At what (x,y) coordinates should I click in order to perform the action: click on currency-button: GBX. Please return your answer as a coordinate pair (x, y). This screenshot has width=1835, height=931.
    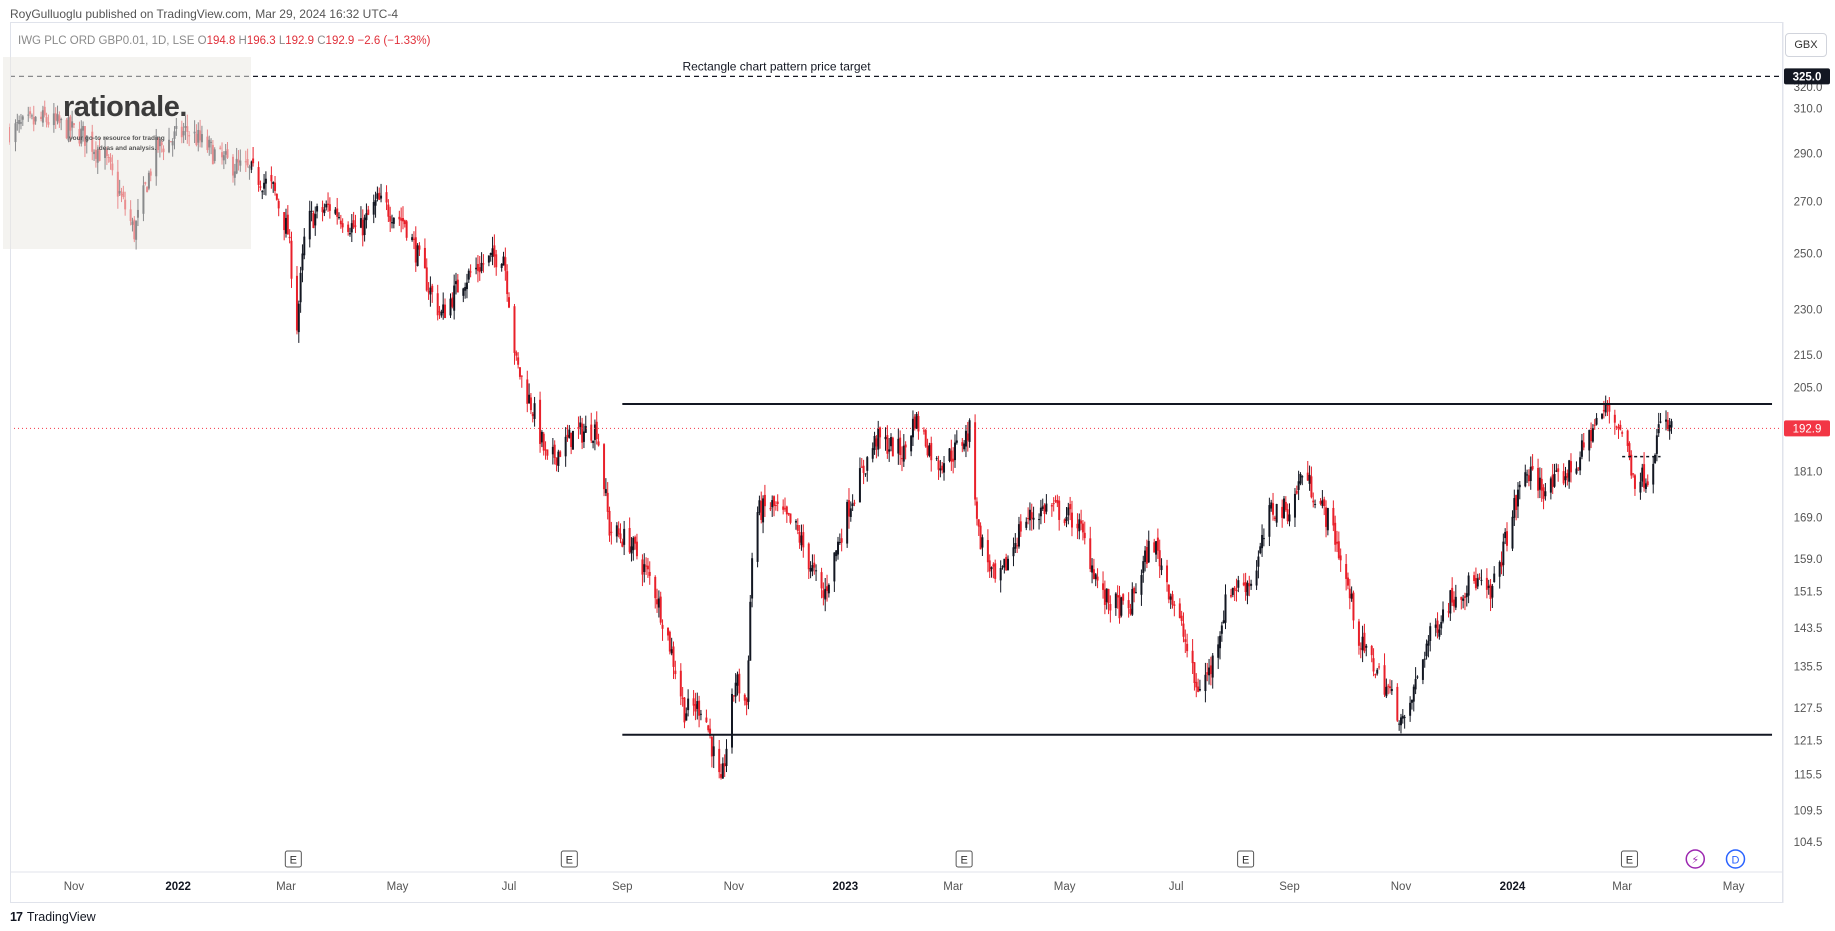
    Looking at the image, I should click on (1806, 45).